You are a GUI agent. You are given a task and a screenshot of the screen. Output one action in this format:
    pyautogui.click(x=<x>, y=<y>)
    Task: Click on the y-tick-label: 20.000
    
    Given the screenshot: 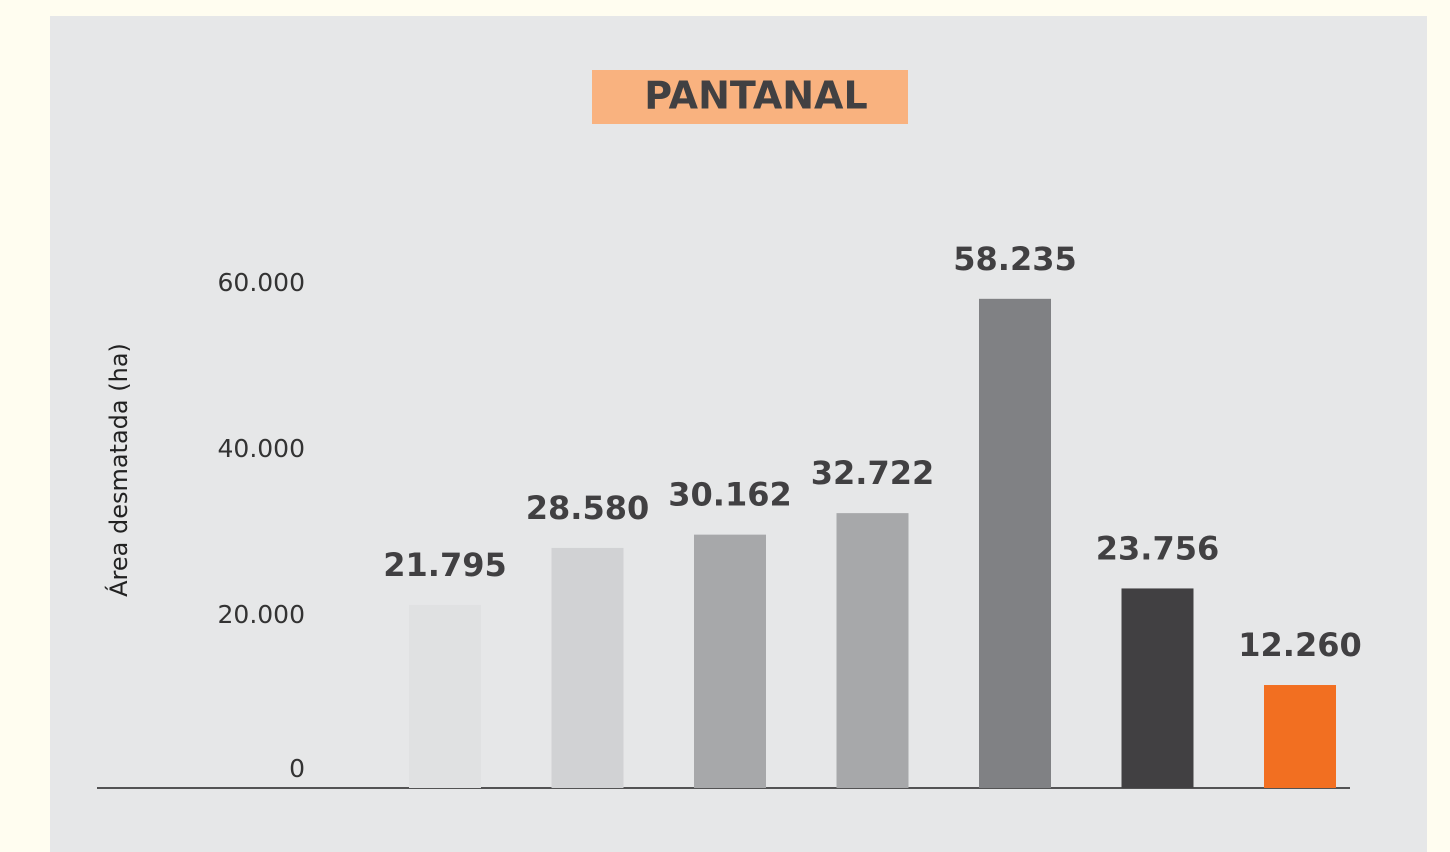 What is the action you would take?
    pyautogui.click(x=261, y=614)
    